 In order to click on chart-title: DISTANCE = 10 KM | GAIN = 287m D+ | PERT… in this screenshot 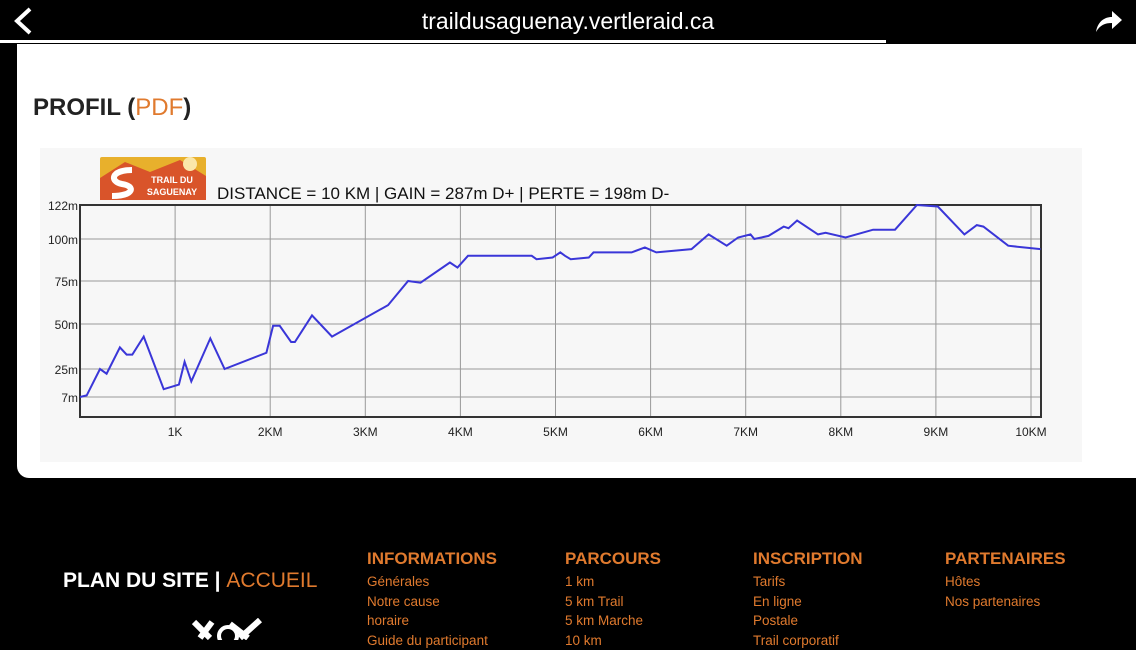, I will do `click(443, 193)`.